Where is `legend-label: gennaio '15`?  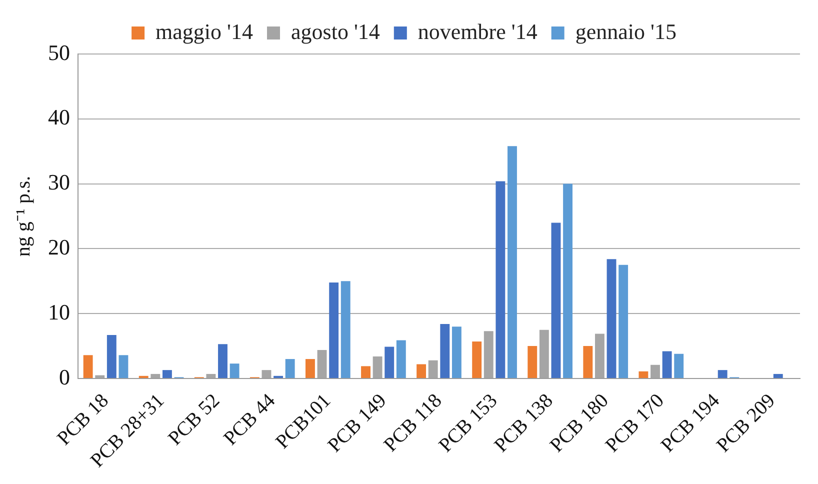
legend-label: gennaio '15 is located at coordinates (625, 31).